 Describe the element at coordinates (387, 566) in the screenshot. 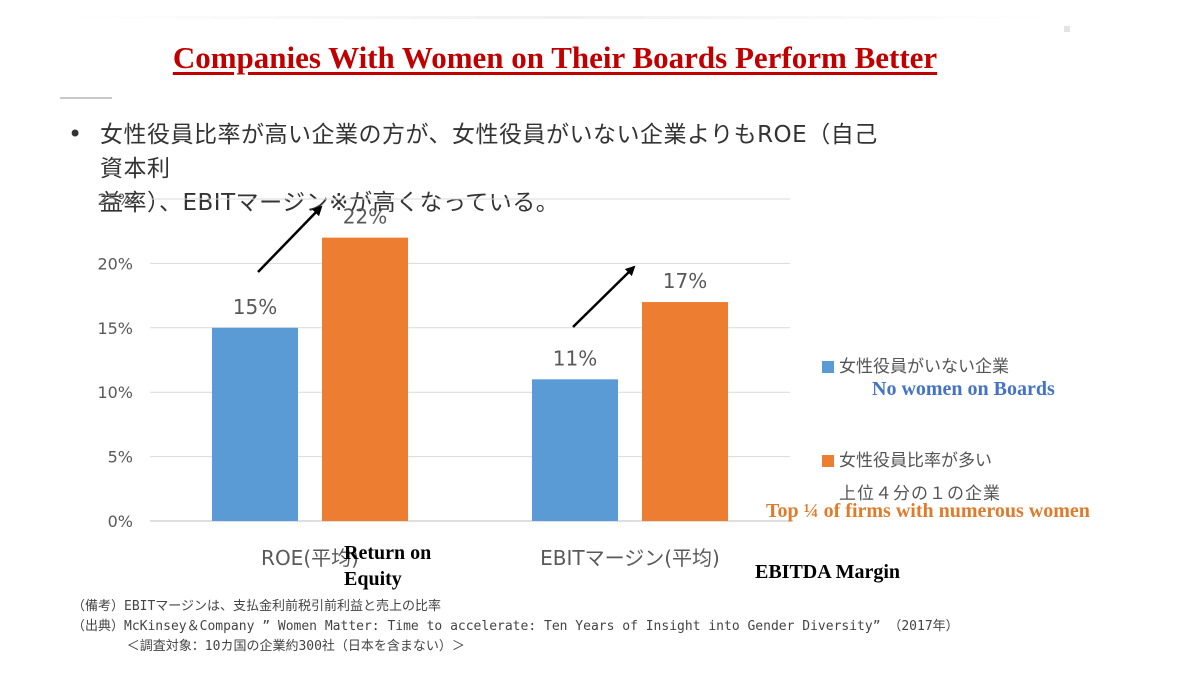

I see `roe-annotation: Return on Equity` at that location.